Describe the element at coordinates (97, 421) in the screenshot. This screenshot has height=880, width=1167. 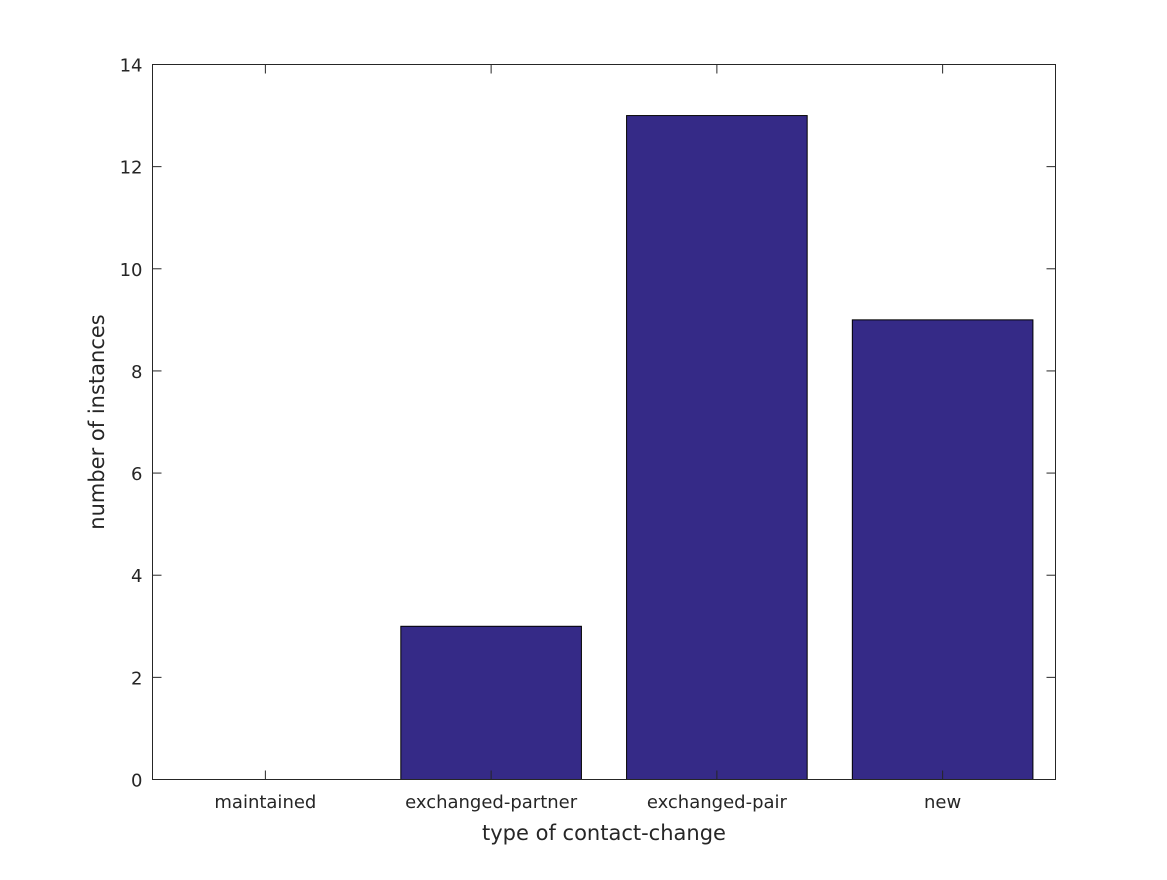
I see `y-axis-label: number of instances` at that location.